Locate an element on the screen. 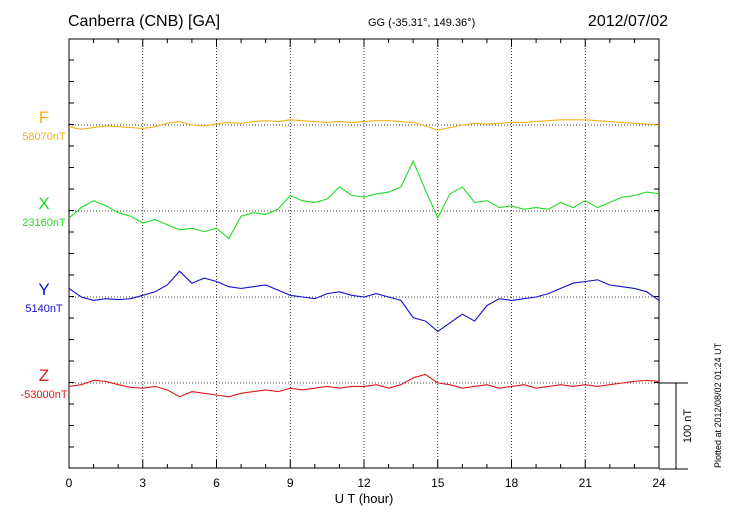  chart-date: 2012/07/02 is located at coordinates (627, 21).